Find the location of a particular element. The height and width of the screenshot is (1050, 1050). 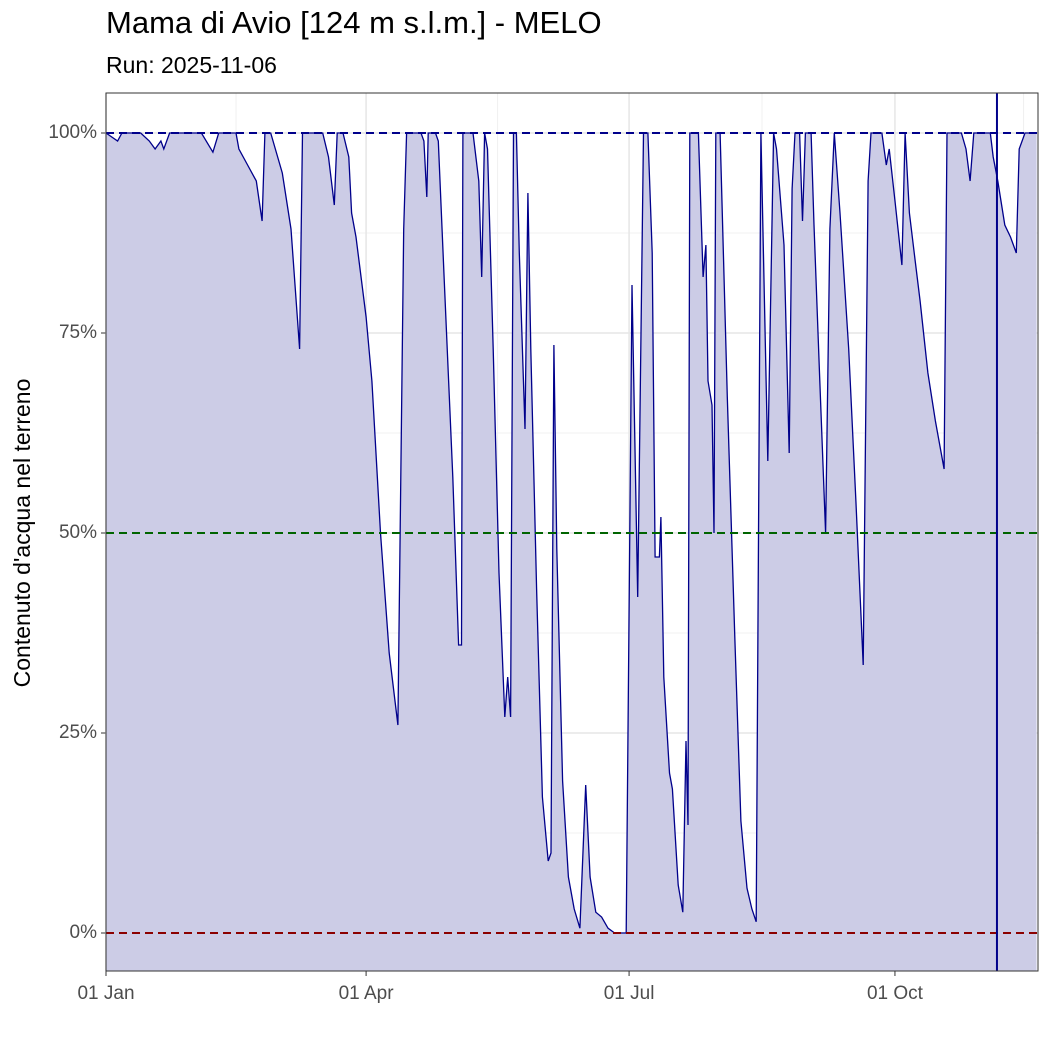

x-tick-label: 01 Oct is located at coordinates (895, 993).